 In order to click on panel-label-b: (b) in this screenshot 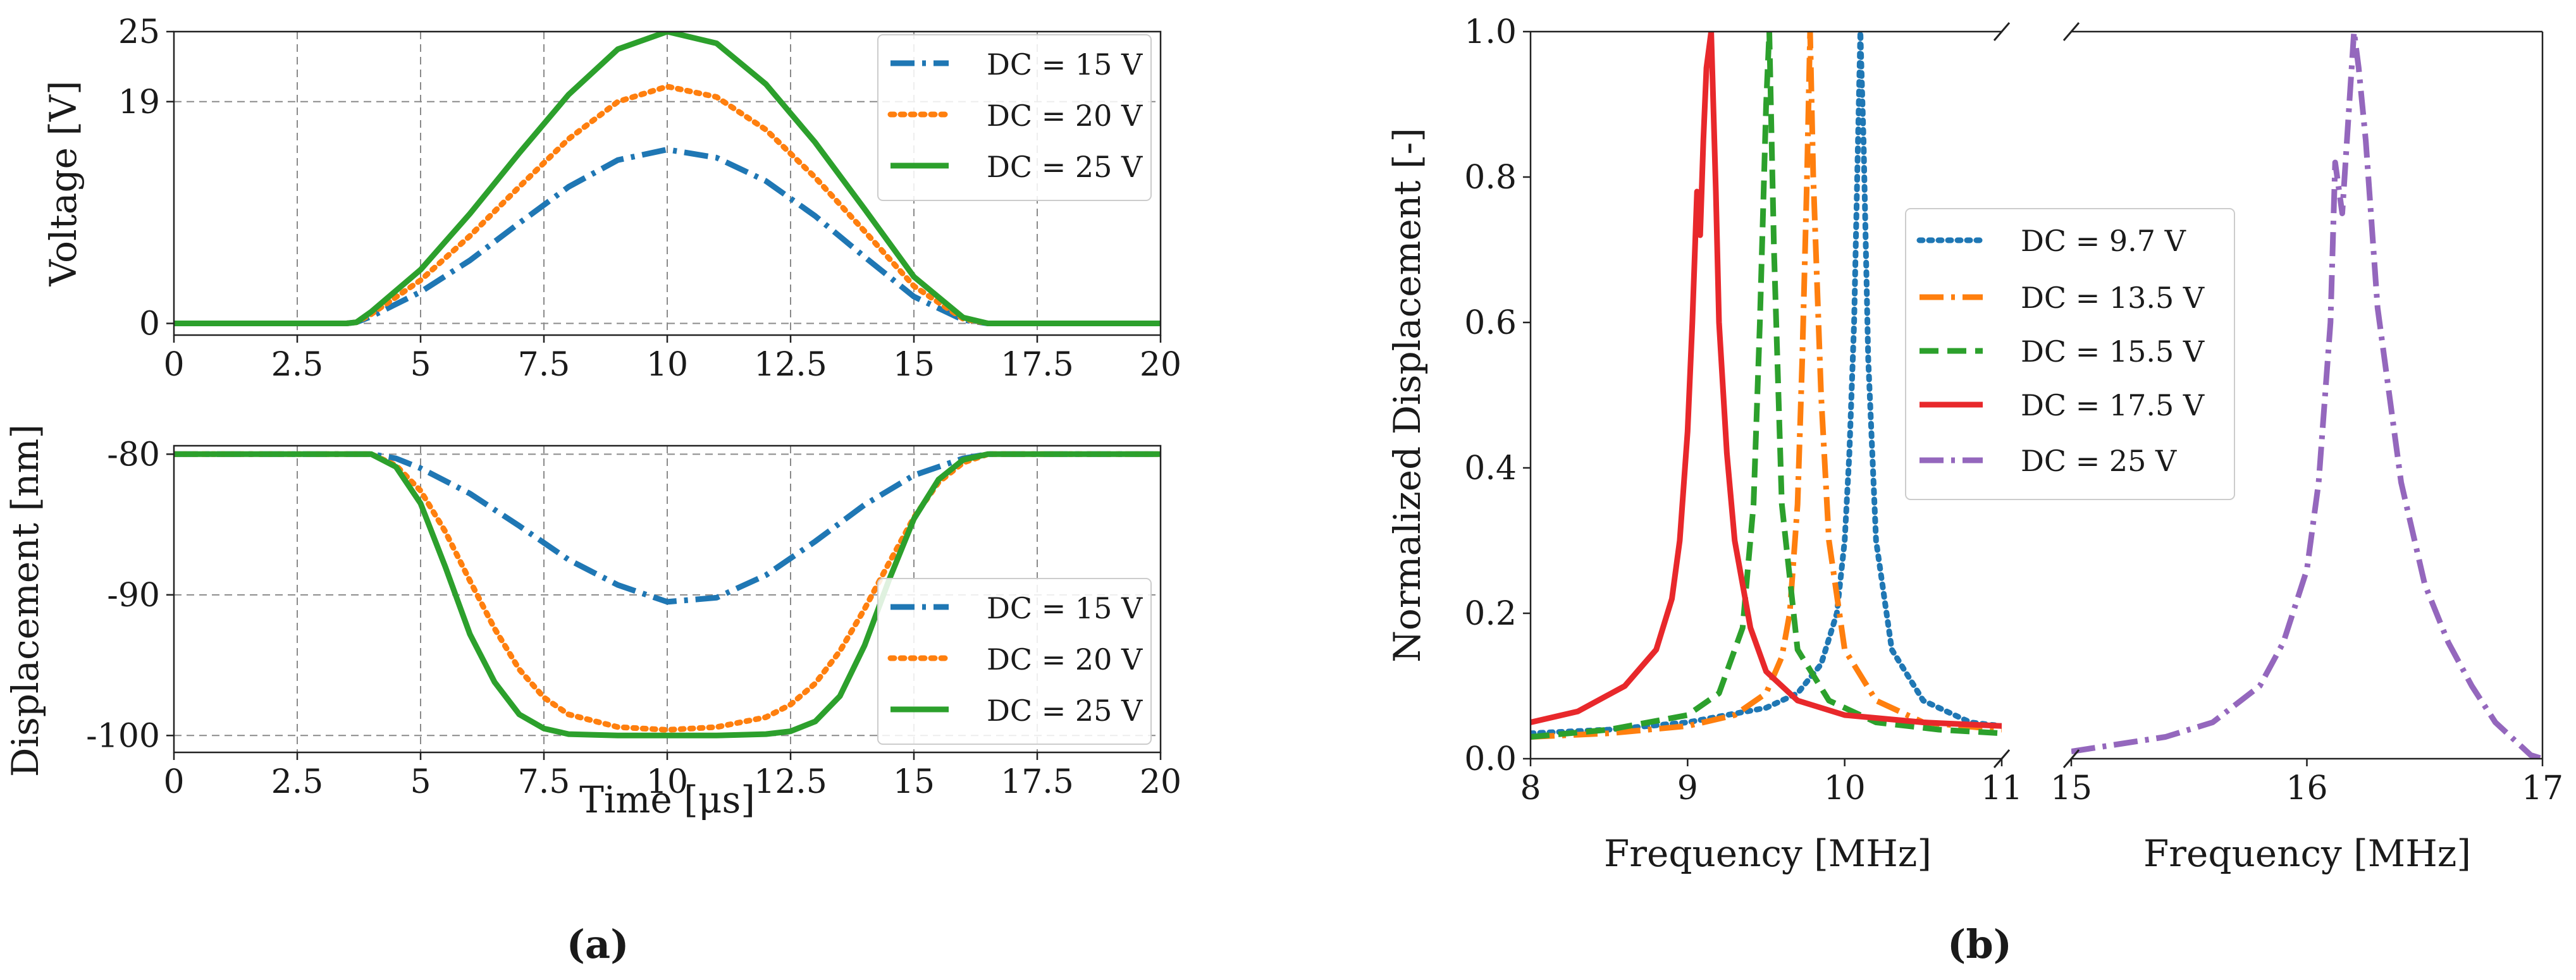, I will do `click(1979, 944)`.